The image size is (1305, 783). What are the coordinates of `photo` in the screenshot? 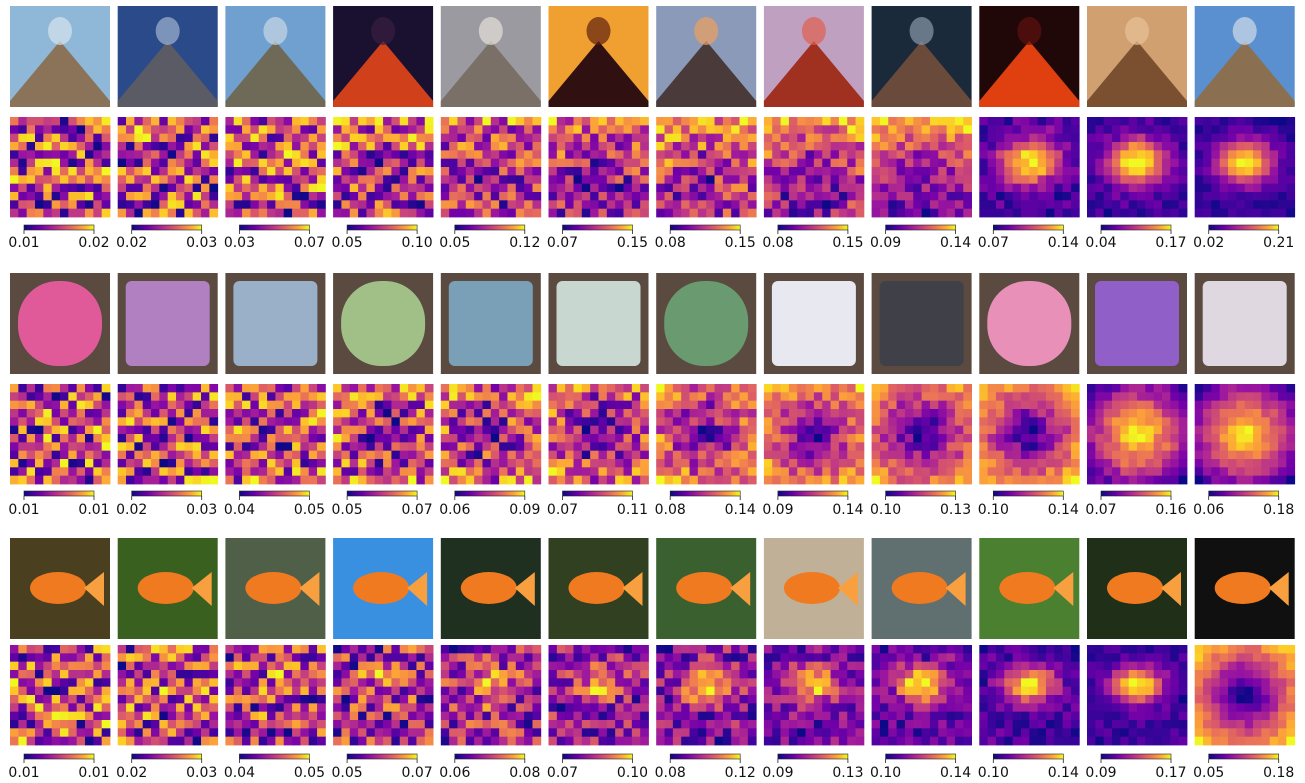 It's located at (1137, 56).